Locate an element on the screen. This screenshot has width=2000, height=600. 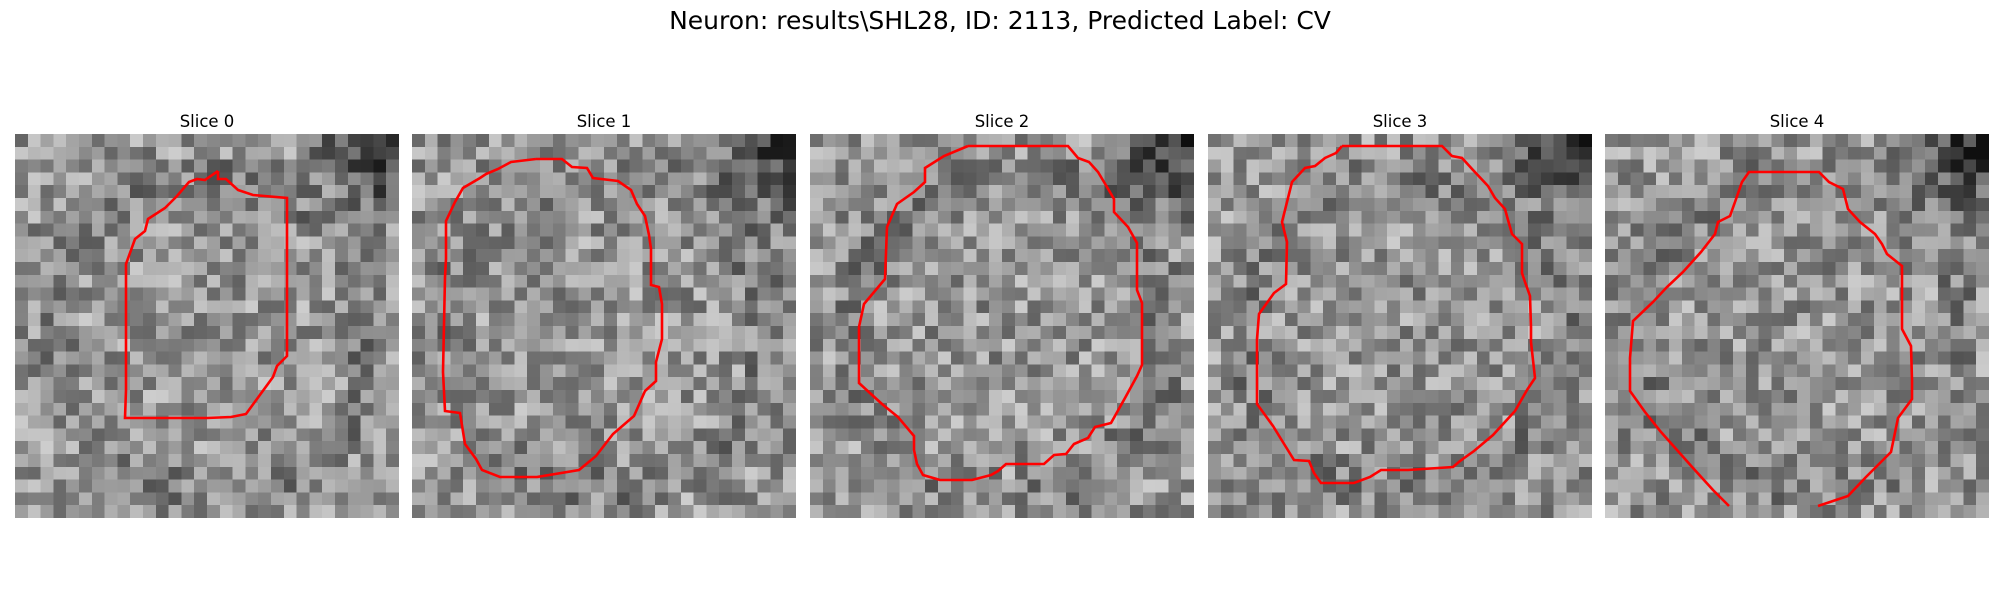
slice-panel-1: Slice 1 is located at coordinates (604, 122).